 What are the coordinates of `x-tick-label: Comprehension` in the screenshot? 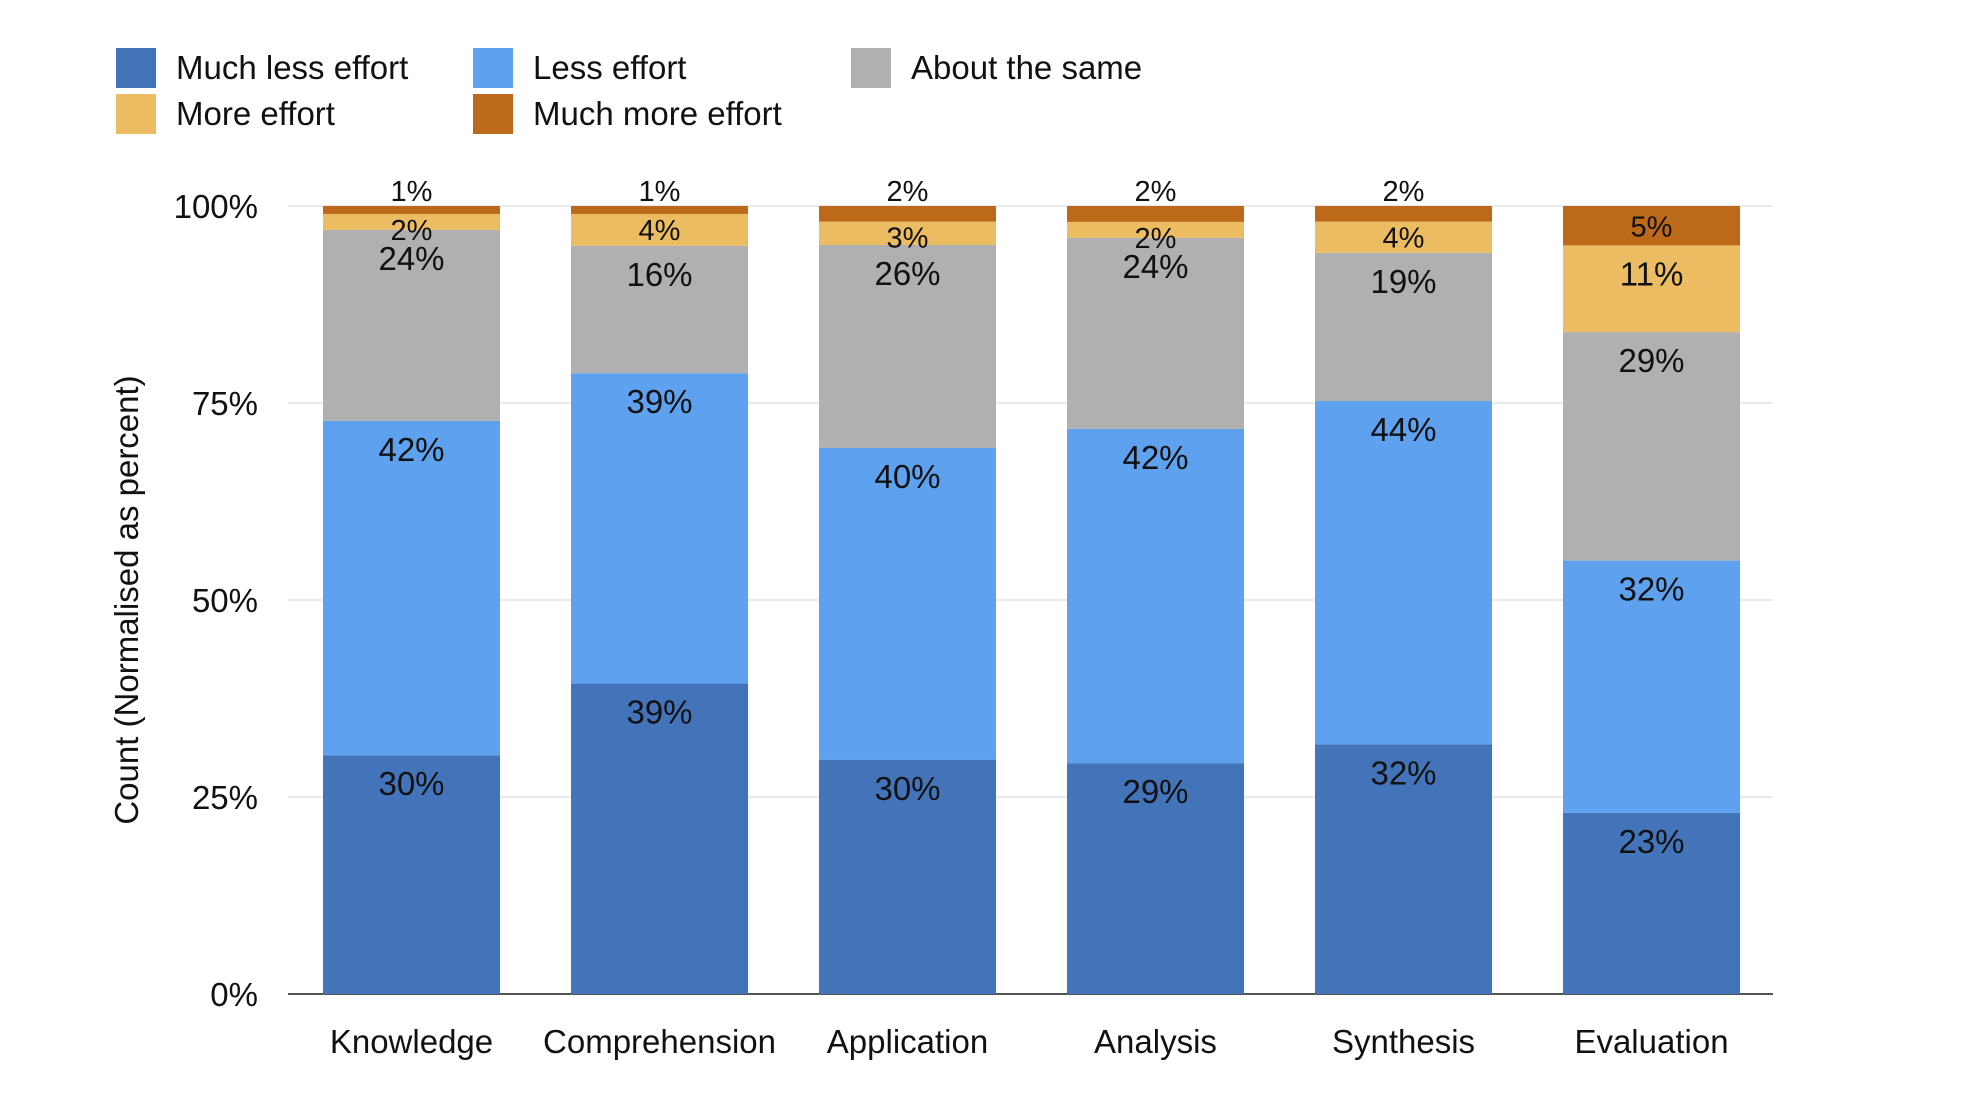 It's located at (659, 1041).